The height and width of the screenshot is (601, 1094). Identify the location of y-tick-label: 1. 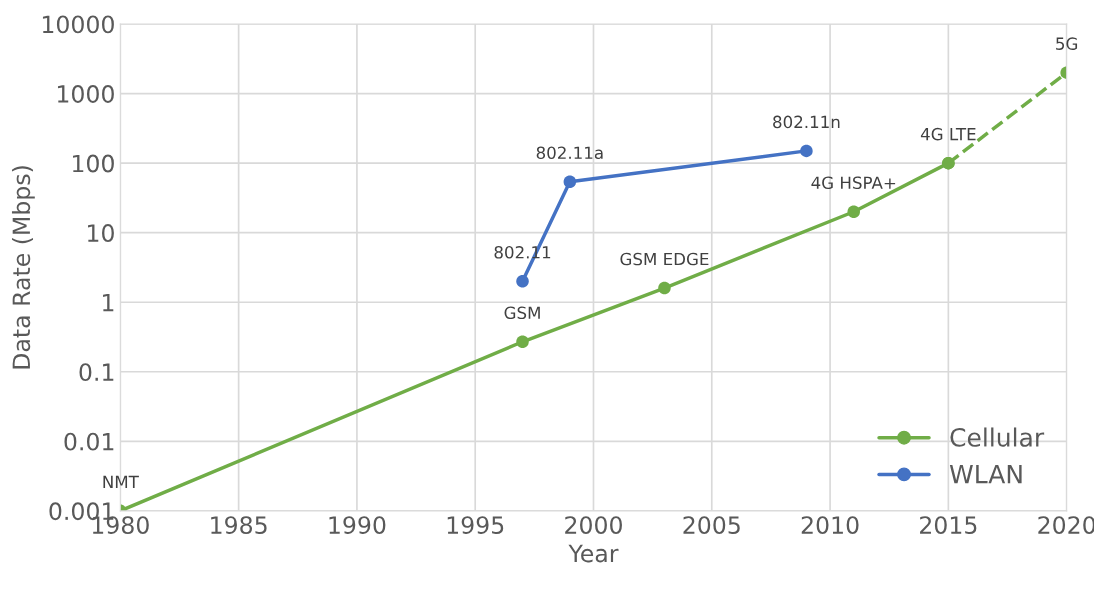
(108, 302).